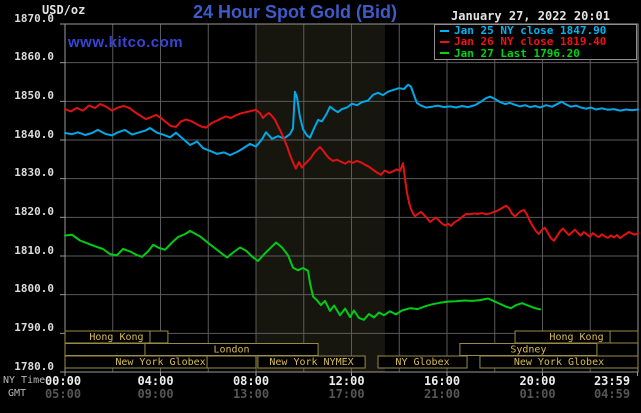 Image resolution: width=641 pixels, height=413 pixels. I want to click on session-label: New York NYMEX, so click(311, 362).